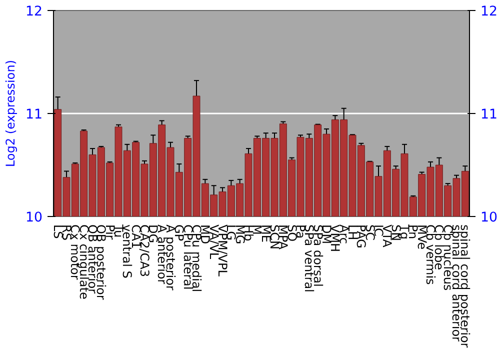 Image resolution: width=500 pixels, height=350 pixels. What do you see at coordinates (489, 218) in the screenshot?
I see `y2-tick-label: 10` at bounding box center [489, 218].